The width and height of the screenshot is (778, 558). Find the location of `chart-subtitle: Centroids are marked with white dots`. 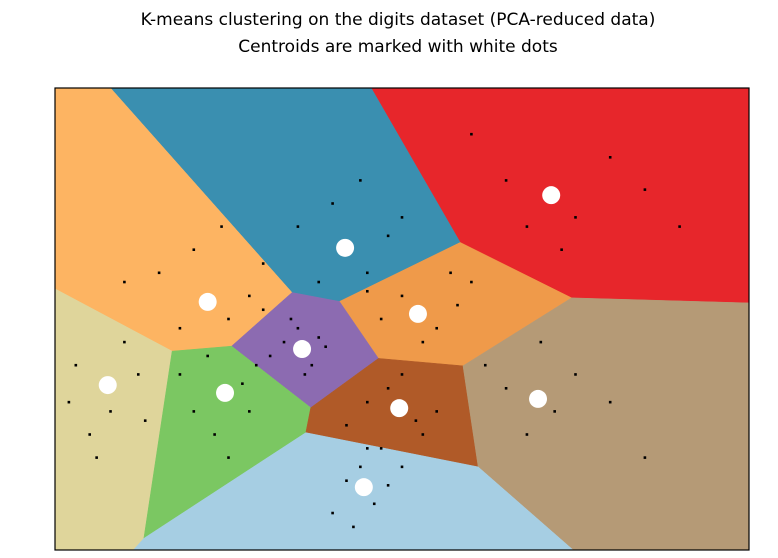

chart-subtitle: Centroids are marked with white dots is located at coordinates (398, 47).